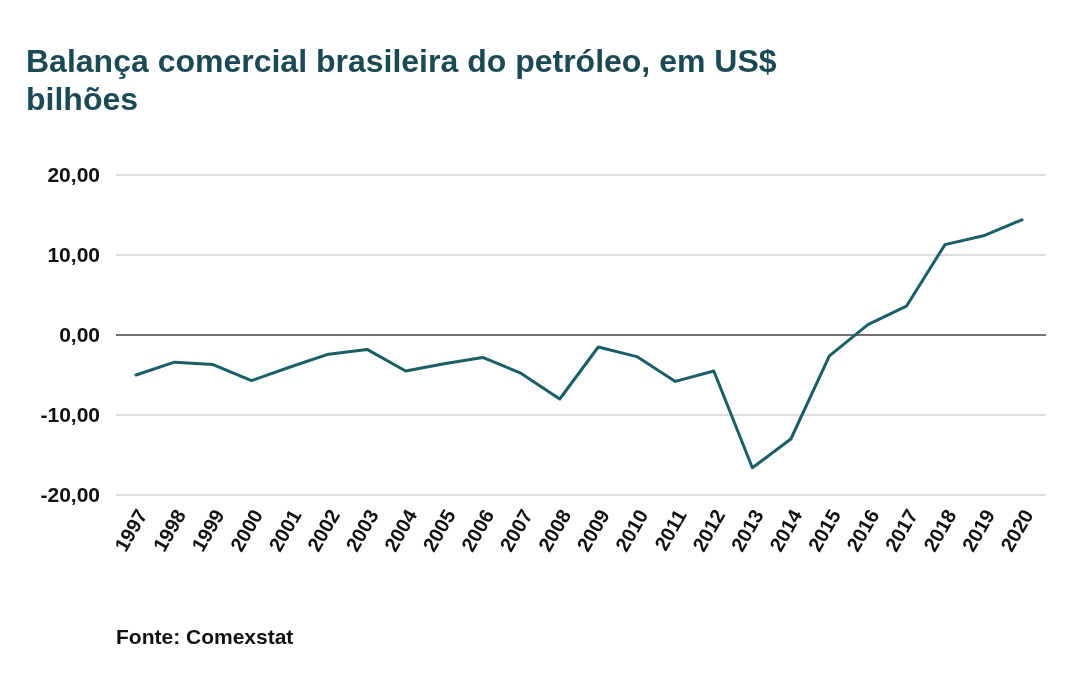 The width and height of the screenshot is (1080, 680). I want to click on chart-title: Balança comercial brasileira do petróleo, em US$ bilhões, so click(401, 80).